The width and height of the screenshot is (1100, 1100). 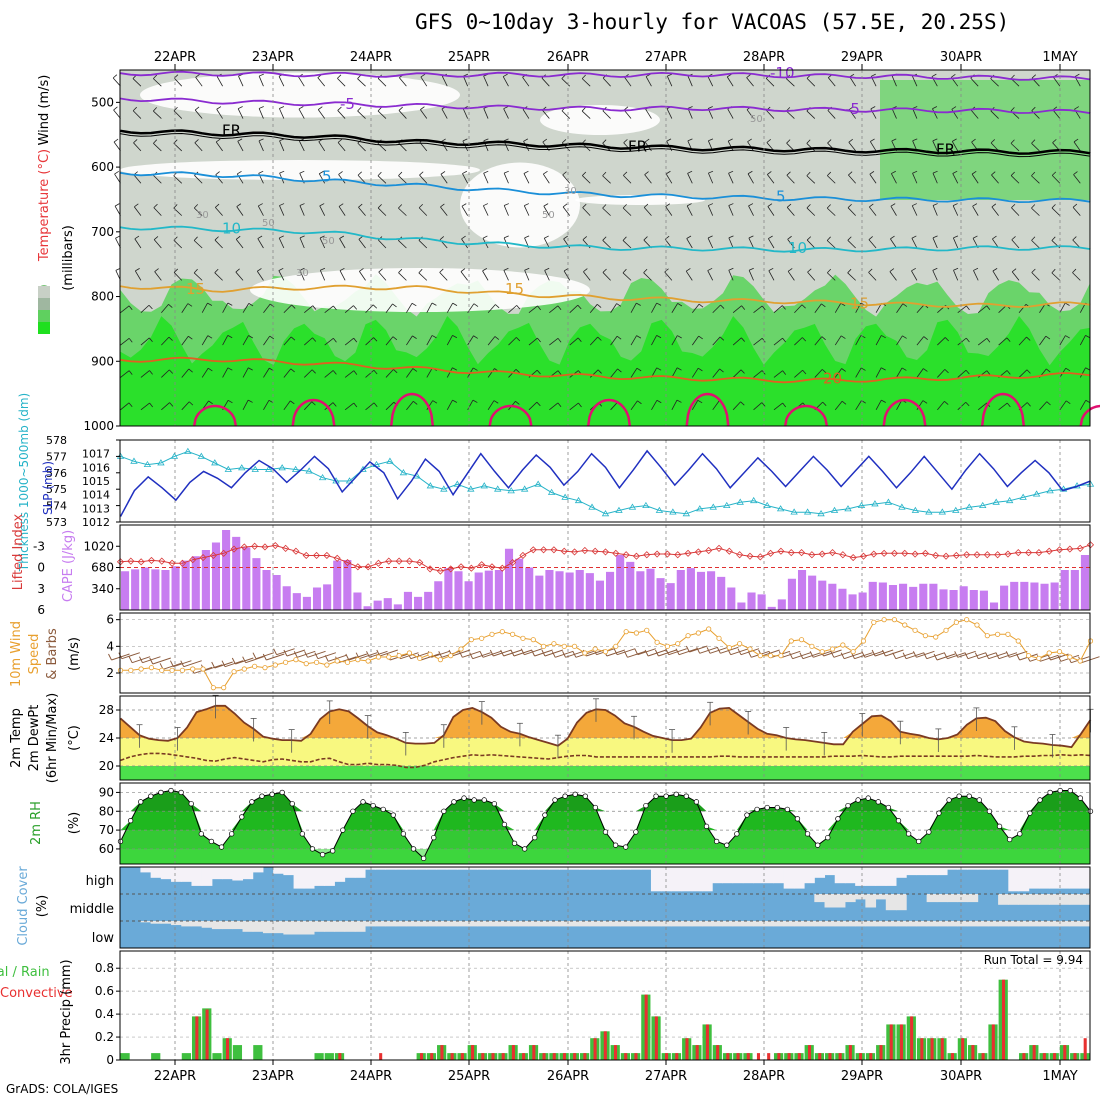 What do you see at coordinates (832, 378) in the screenshot?
I see `isotherm-label-20: 20` at bounding box center [832, 378].